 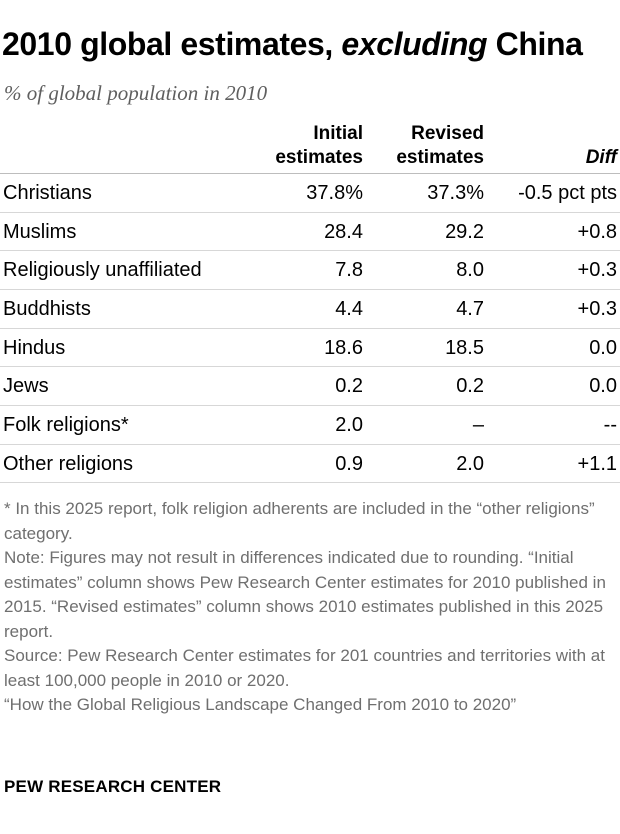 What do you see at coordinates (334, 193) in the screenshot?
I see `initial-value: 37.8%` at bounding box center [334, 193].